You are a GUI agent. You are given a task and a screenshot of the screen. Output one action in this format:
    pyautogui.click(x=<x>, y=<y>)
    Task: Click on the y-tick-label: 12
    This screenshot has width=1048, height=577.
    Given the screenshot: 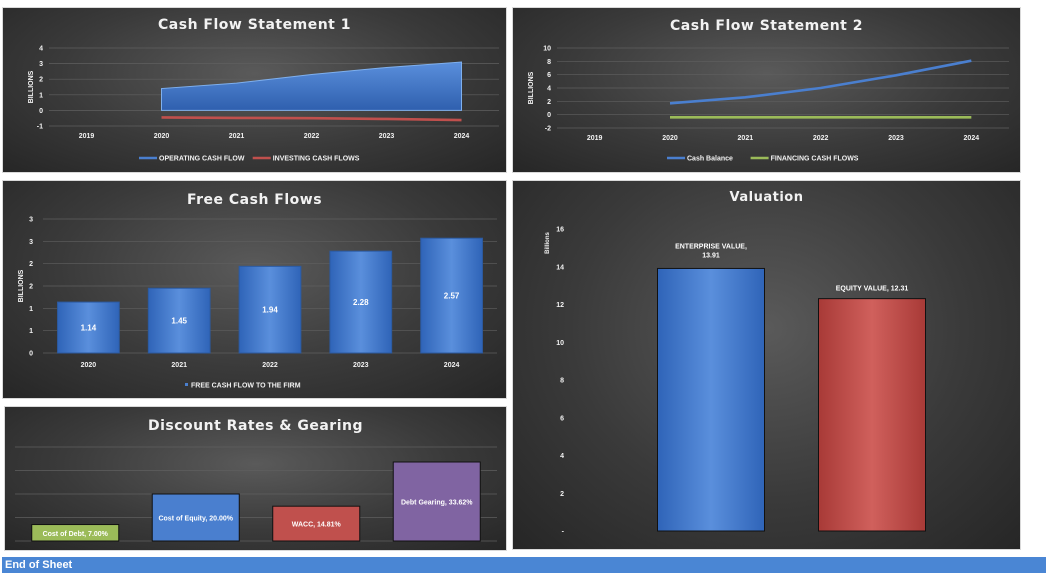 What is the action you would take?
    pyautogui.click(x=560, y=305)
    